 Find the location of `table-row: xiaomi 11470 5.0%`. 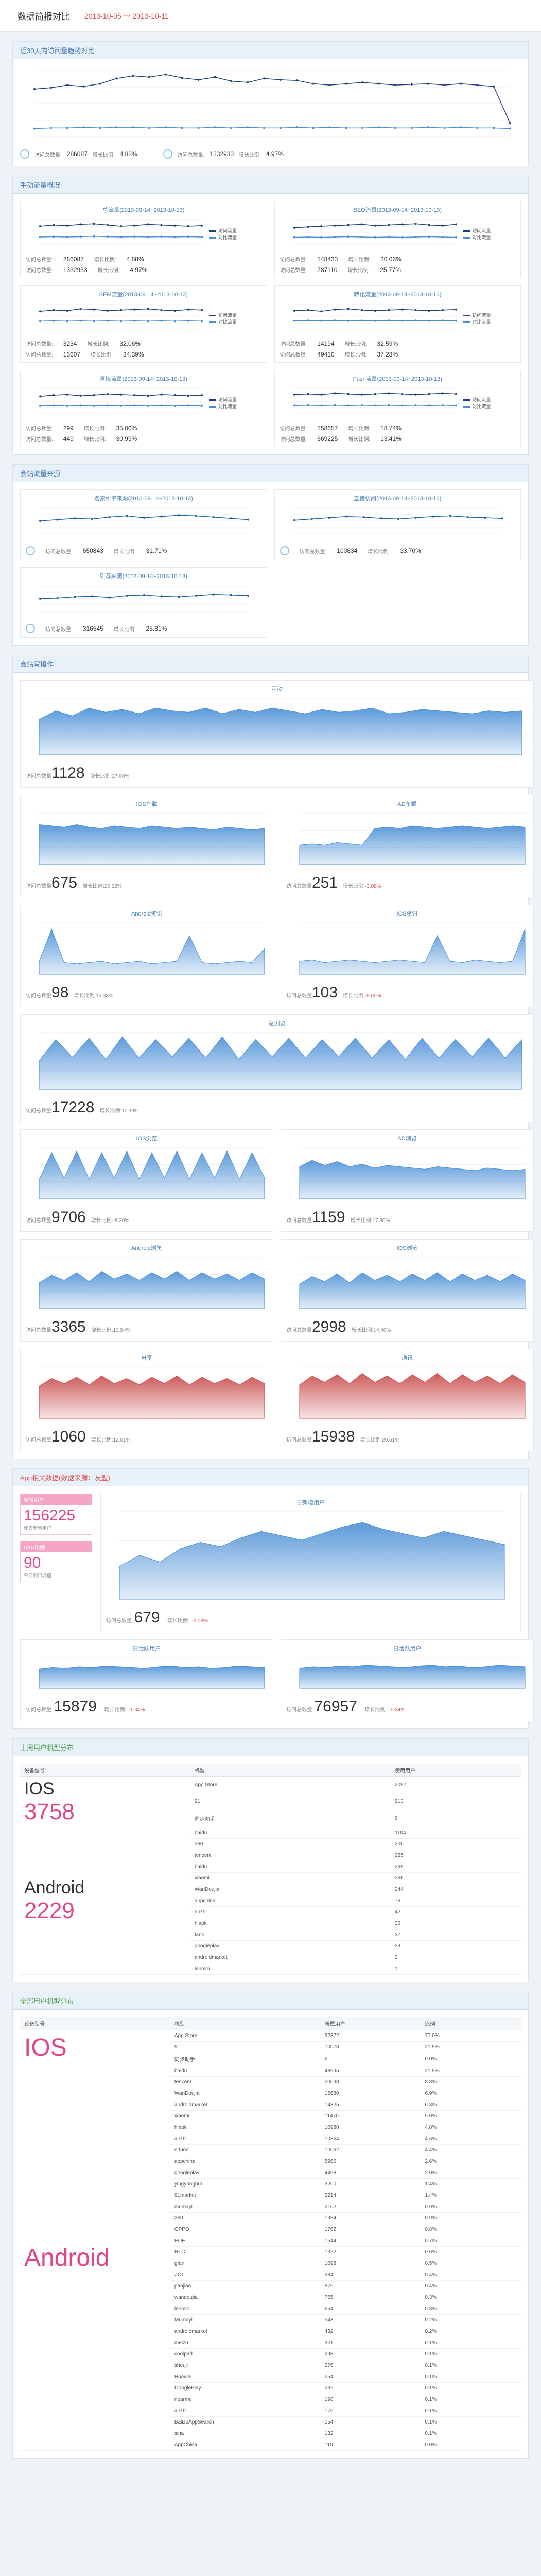

table-row: xiaomi 11470 5.0% is located at coordinates (270, 2116).